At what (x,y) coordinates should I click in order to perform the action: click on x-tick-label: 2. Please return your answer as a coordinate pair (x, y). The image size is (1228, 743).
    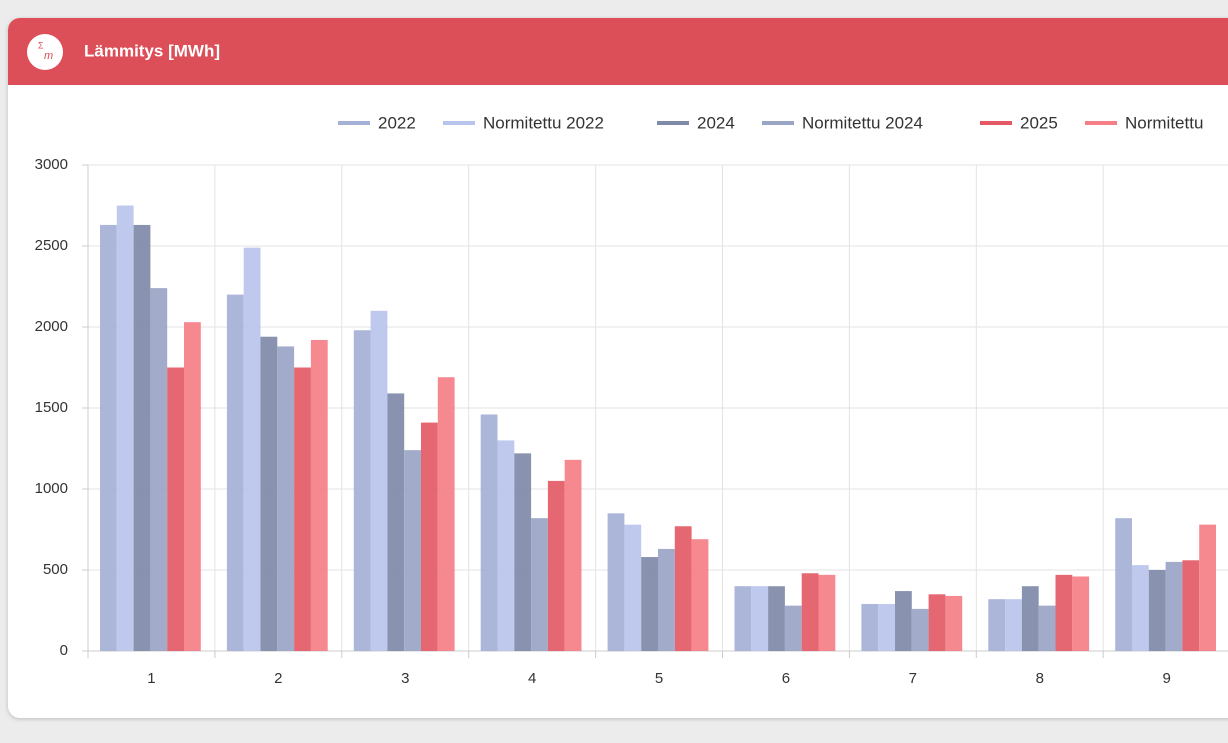
    Looking at the image, I should click on (278, 678).